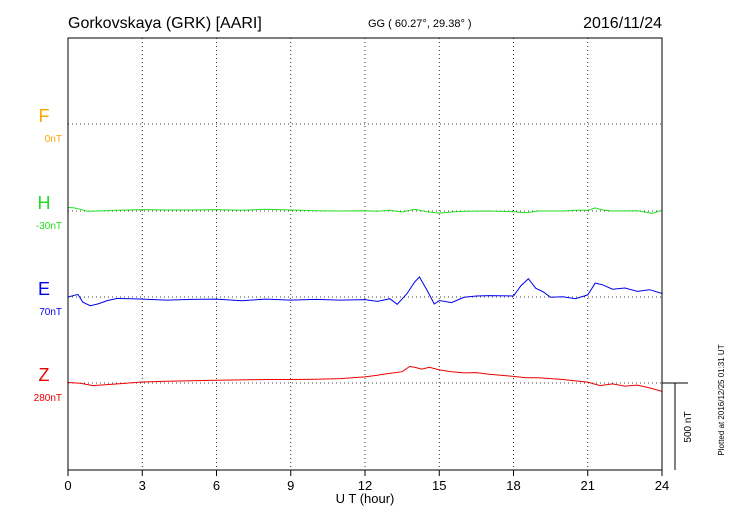 This screenshot has width=730, height=520. What do you see at coordinates (420, 24) in the screenshot?
I see `coordinates-label: GG ( 60.27°, 29.38° )` at bounding box center [420, 24].